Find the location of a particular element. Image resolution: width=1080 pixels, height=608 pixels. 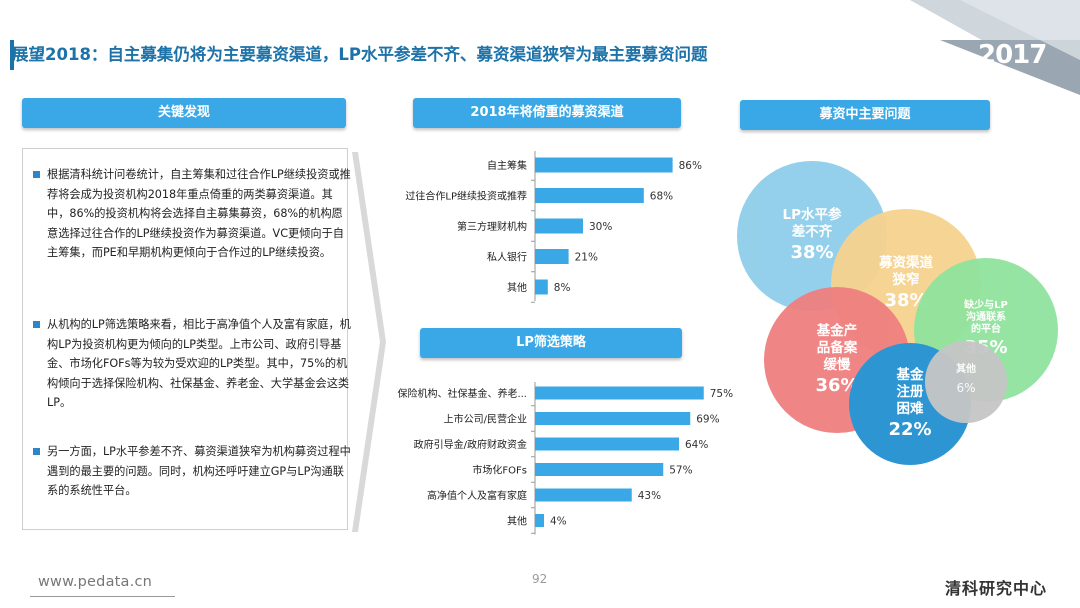

bubble-label-line: 困难 is located at coordinates (910, 408).